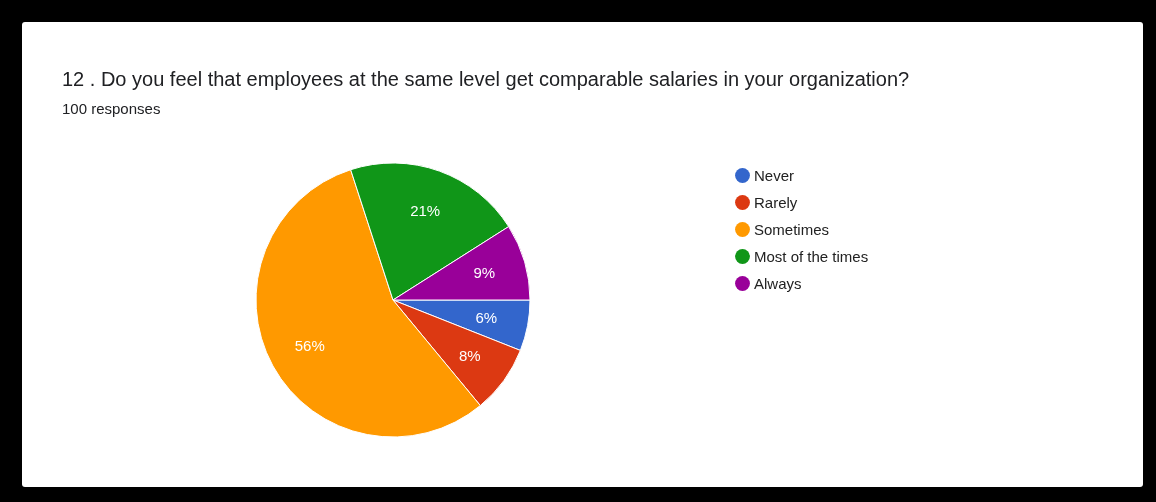  Describe the element at coordinates (774, 175) in the screenshot. I see `legend-label: Never` at that location.